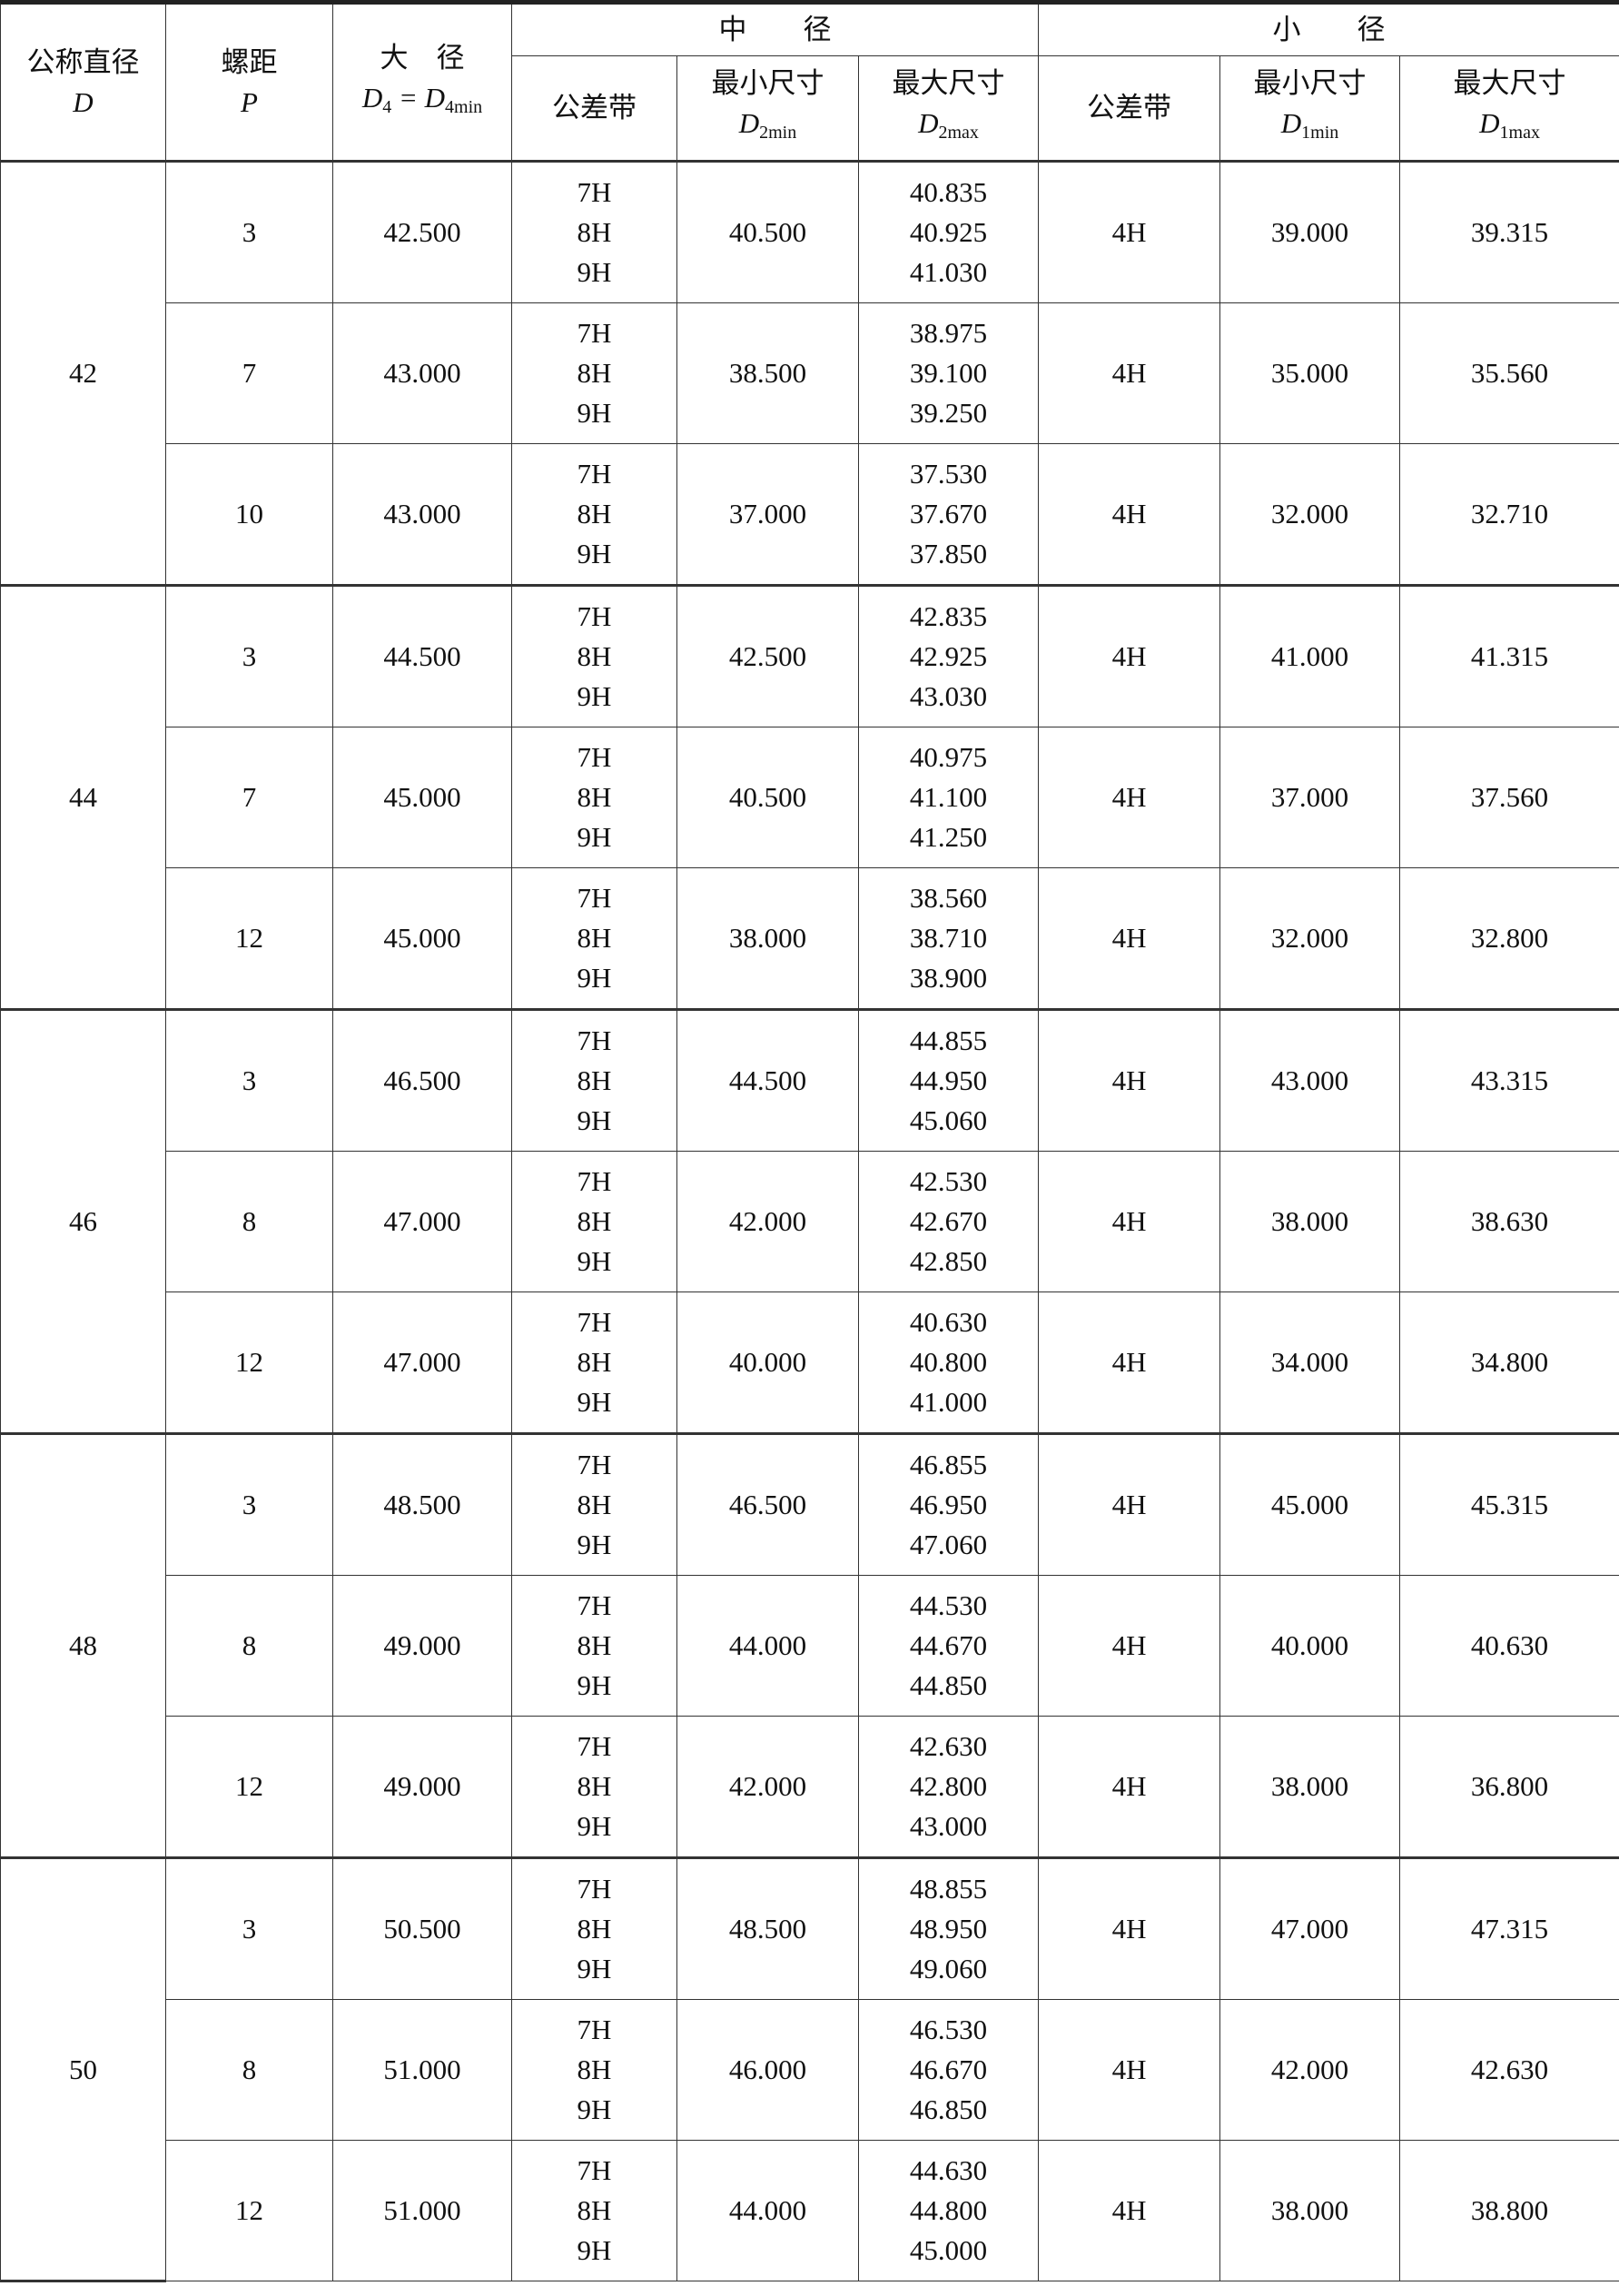  What do you see at coordinates (948, 1080) in the screenshot?
I see `pitch-max-cell: 44.855 44.950 45.060` at bounding box center [948, 1080].